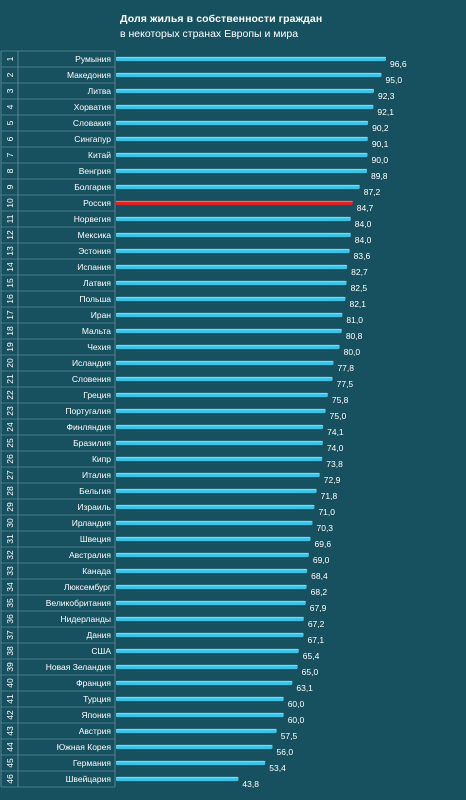 This screenshot has height=800, width=466. I want to click on country-label: Россия, so click(97, 203).